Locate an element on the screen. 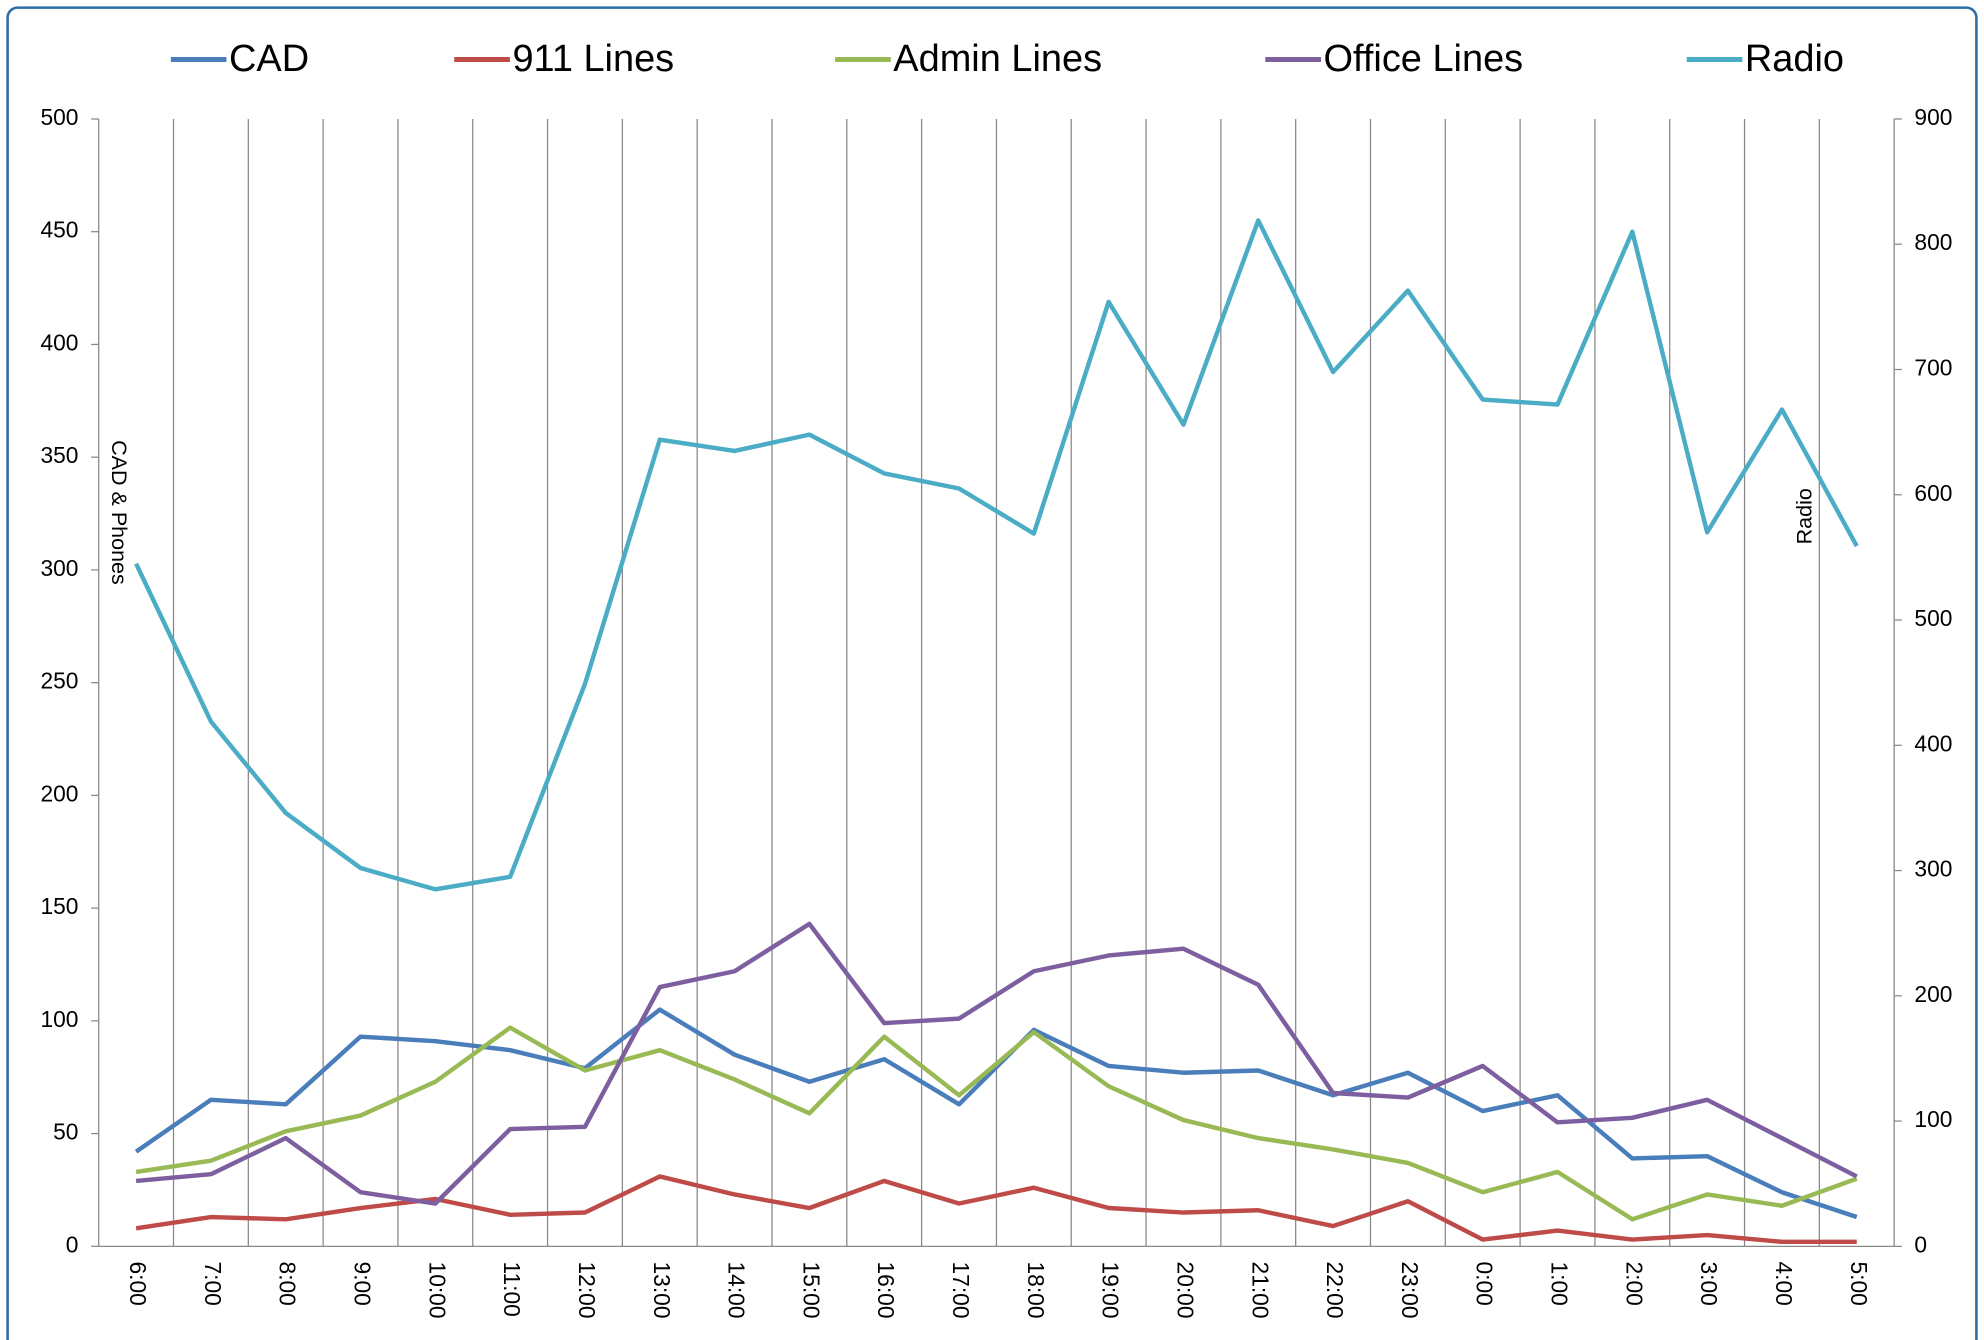  y-tick-label: 400 is located at coordinates (59, 342).